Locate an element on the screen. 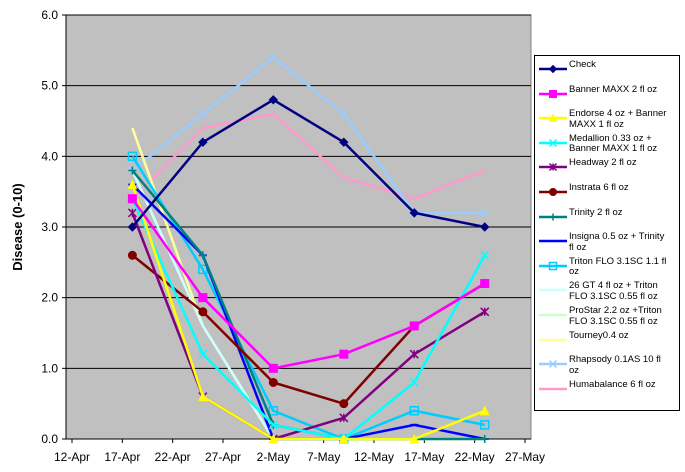  y-axis-ticks: 0.0 1.0 2.0 3.0 4.0 5.0 6.0 is located at coordinates (53, 227).